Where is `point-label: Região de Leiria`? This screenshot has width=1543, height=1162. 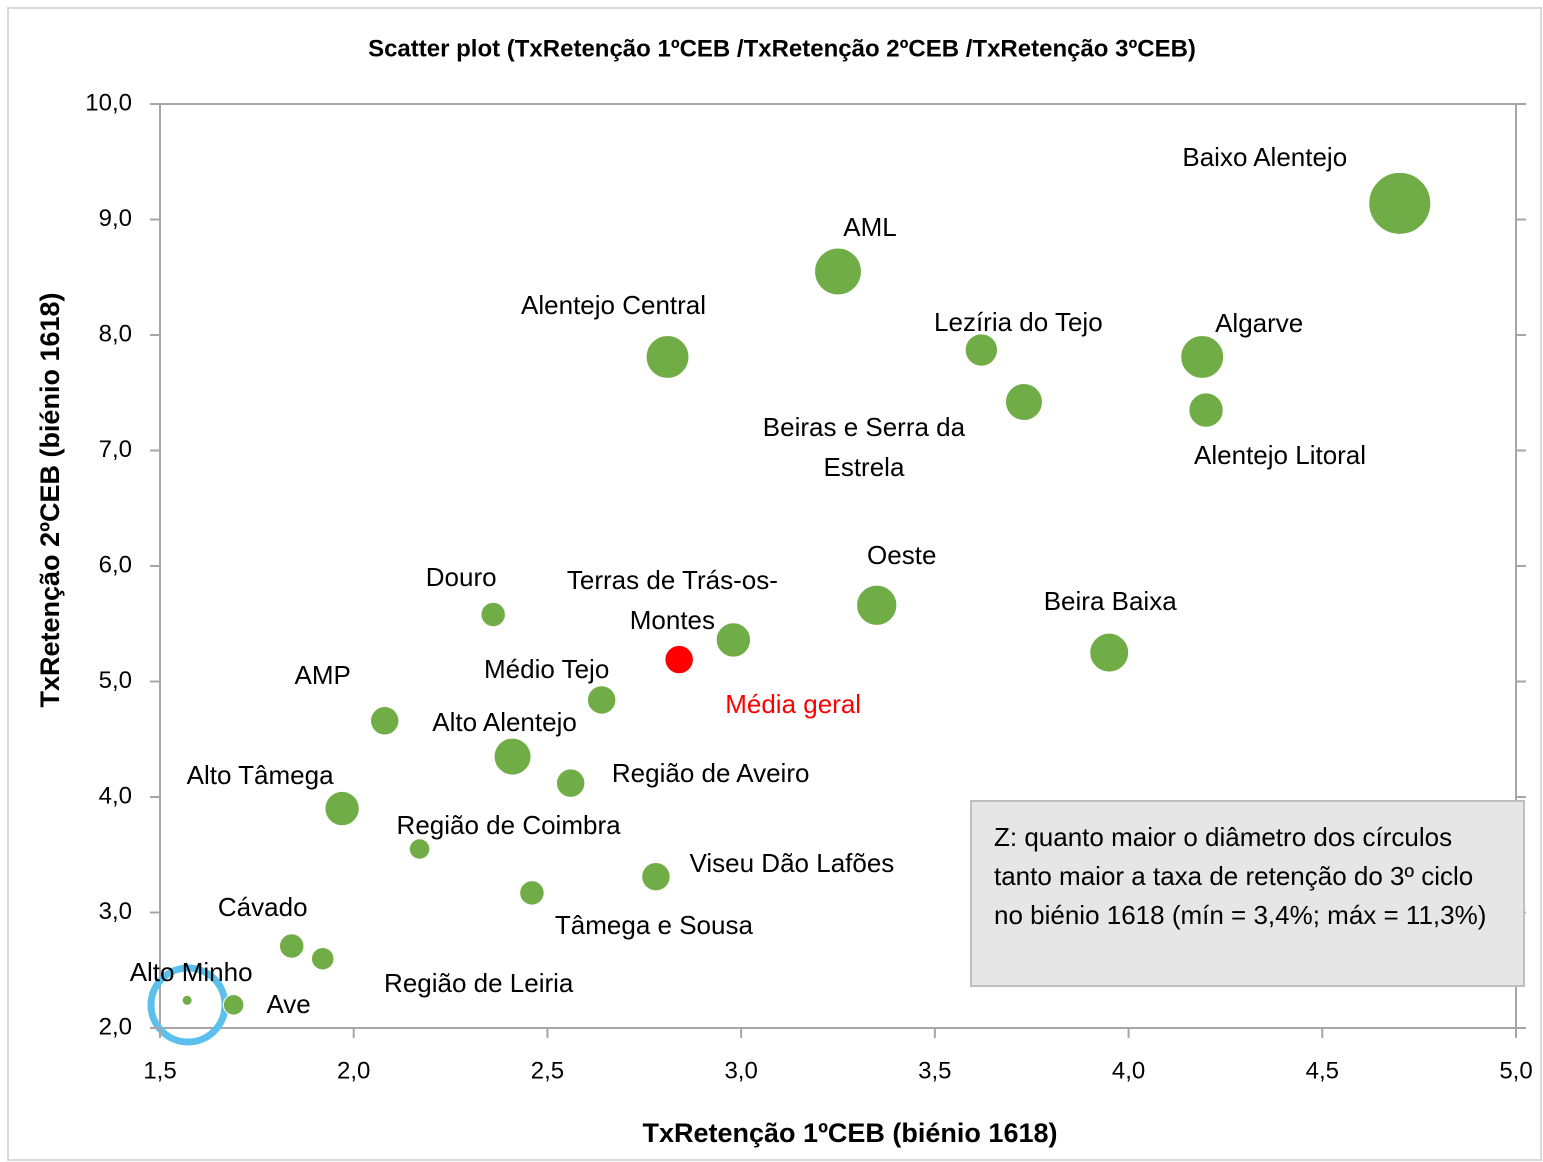 point-label: Região de Leiria is located at coordinates (479, 982).